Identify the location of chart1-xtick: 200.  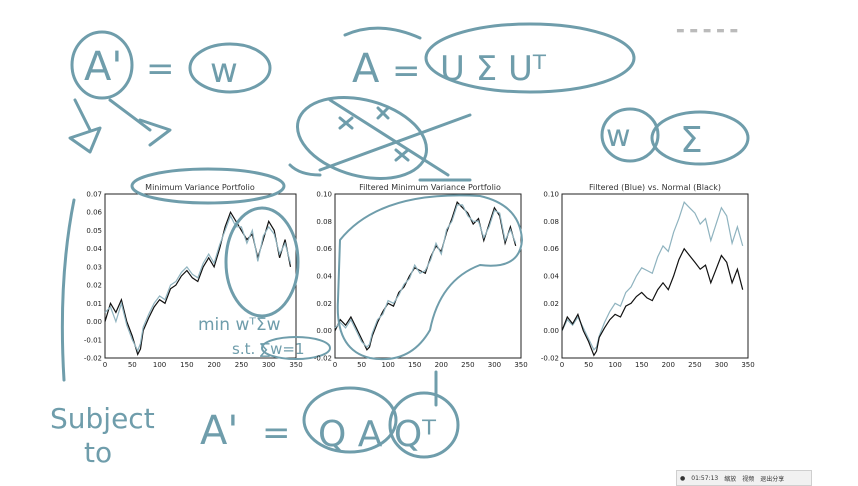
(213, 365).